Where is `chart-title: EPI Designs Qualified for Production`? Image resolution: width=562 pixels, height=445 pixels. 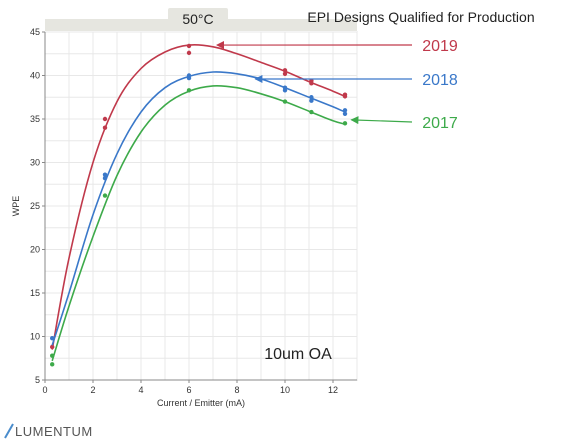
chart-title: EPI Designs Qualified for Production is located at coordinates (420, 17).